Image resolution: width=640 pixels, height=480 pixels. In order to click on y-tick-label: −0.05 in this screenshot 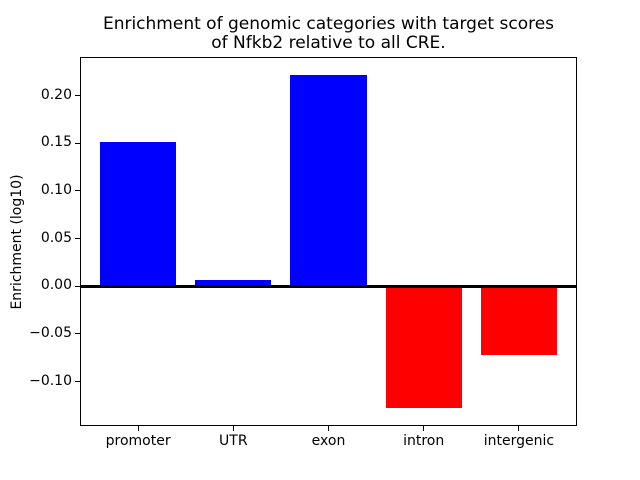, I will do `click(50, 332)`.